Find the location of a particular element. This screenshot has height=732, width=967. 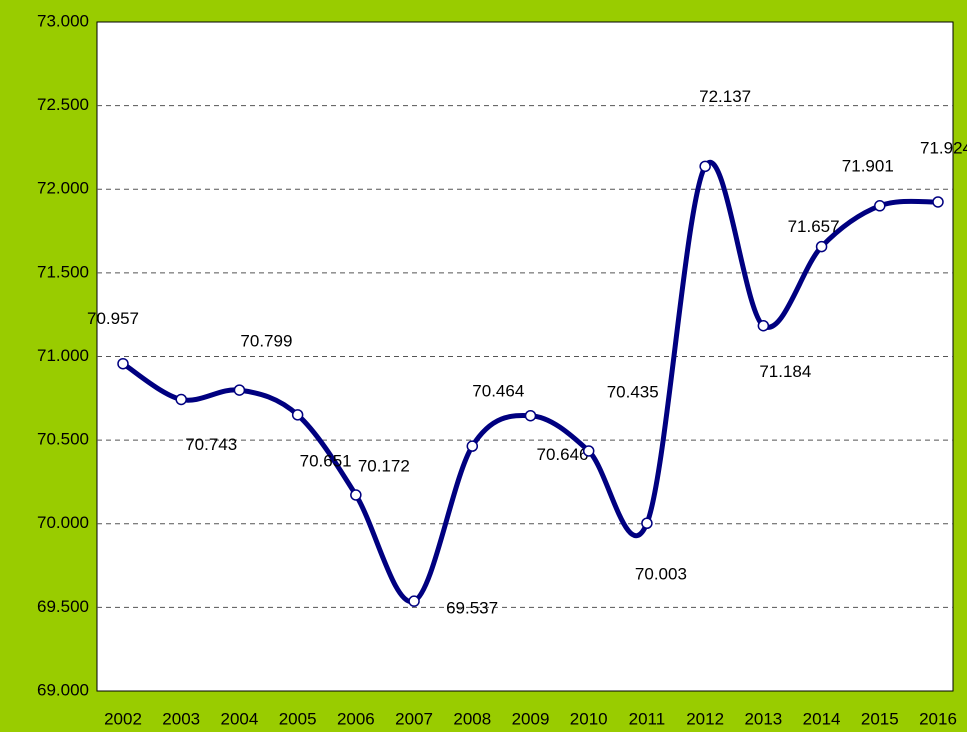

x-tick-label: 2012 is located at coordinates (705, 718).